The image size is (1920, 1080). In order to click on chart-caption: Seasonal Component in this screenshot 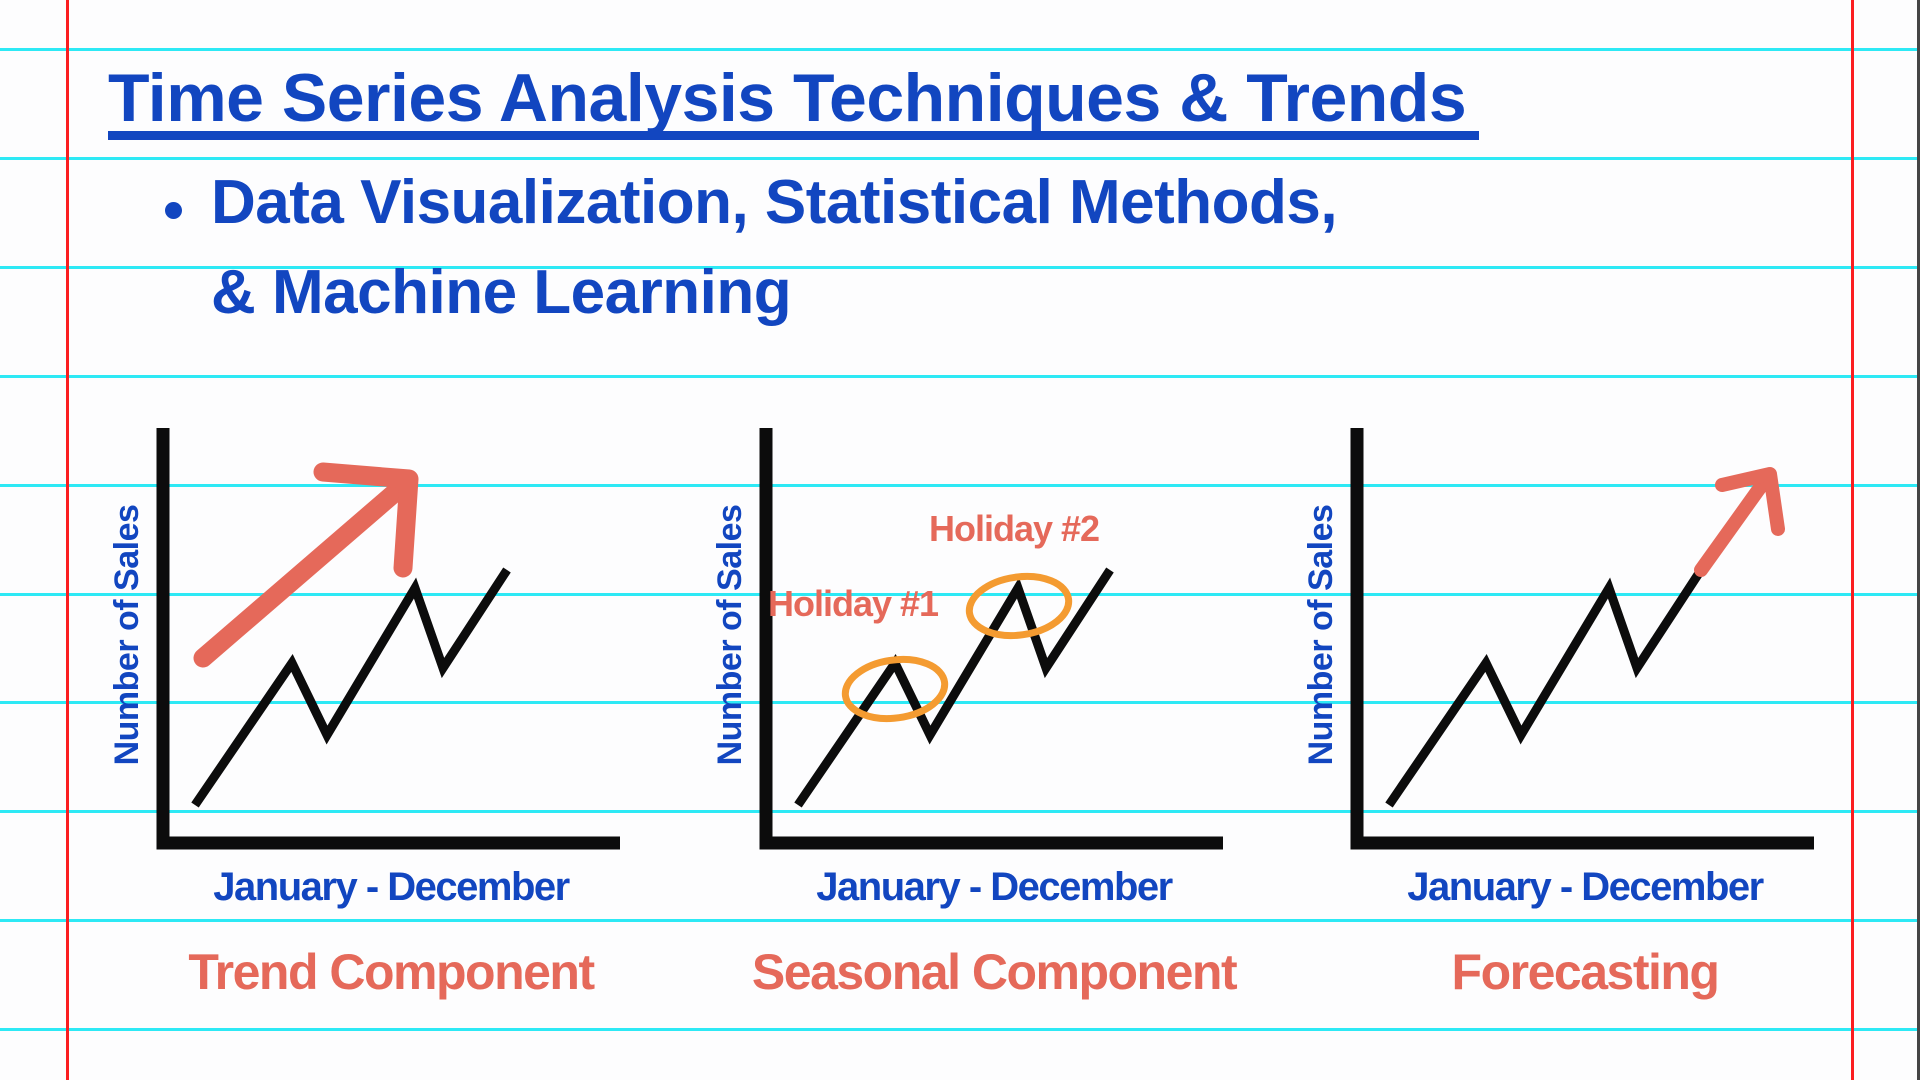, I will do `click(994, 972)`.